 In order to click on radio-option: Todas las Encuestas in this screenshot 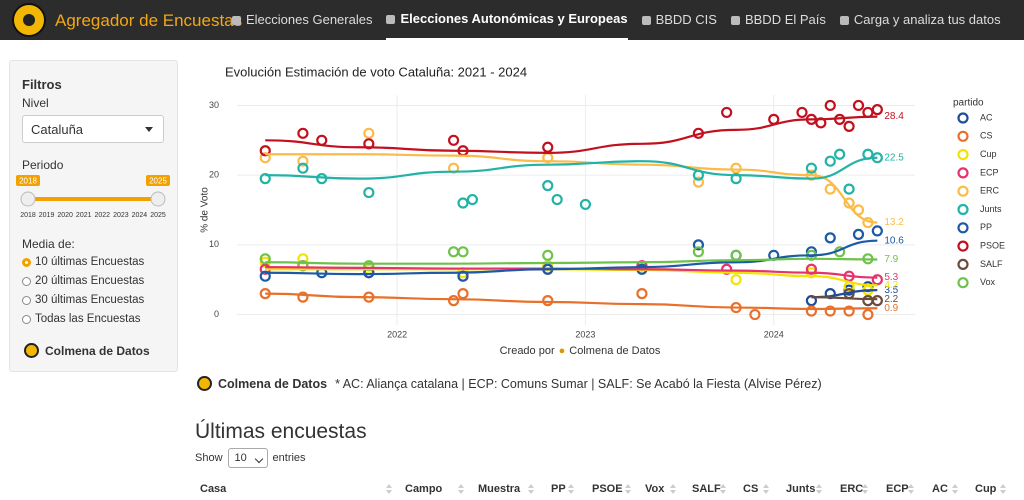, I will do `click(81, 319)`.